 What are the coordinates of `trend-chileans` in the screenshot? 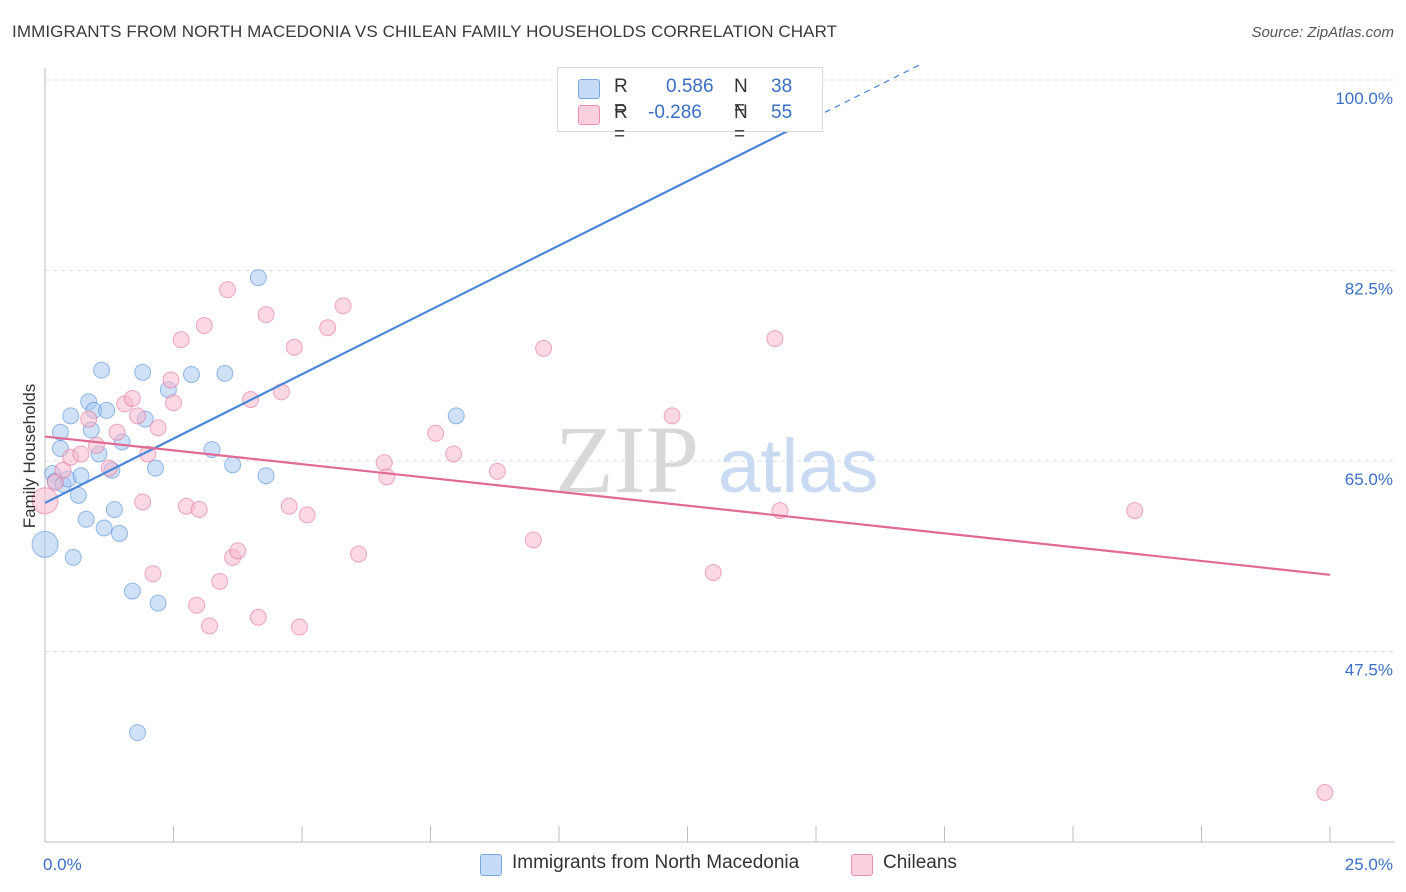 It's located at (687, 505).